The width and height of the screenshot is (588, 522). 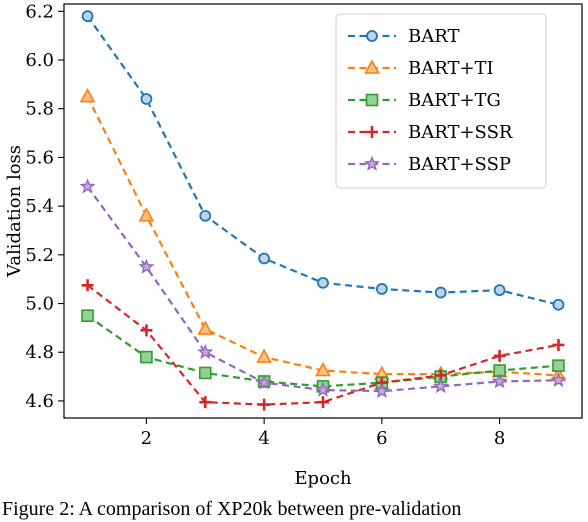 I want to click on legend: BART BART+TI BART+TG BART+SSR BART+SSP, so click(x=441, y=101).